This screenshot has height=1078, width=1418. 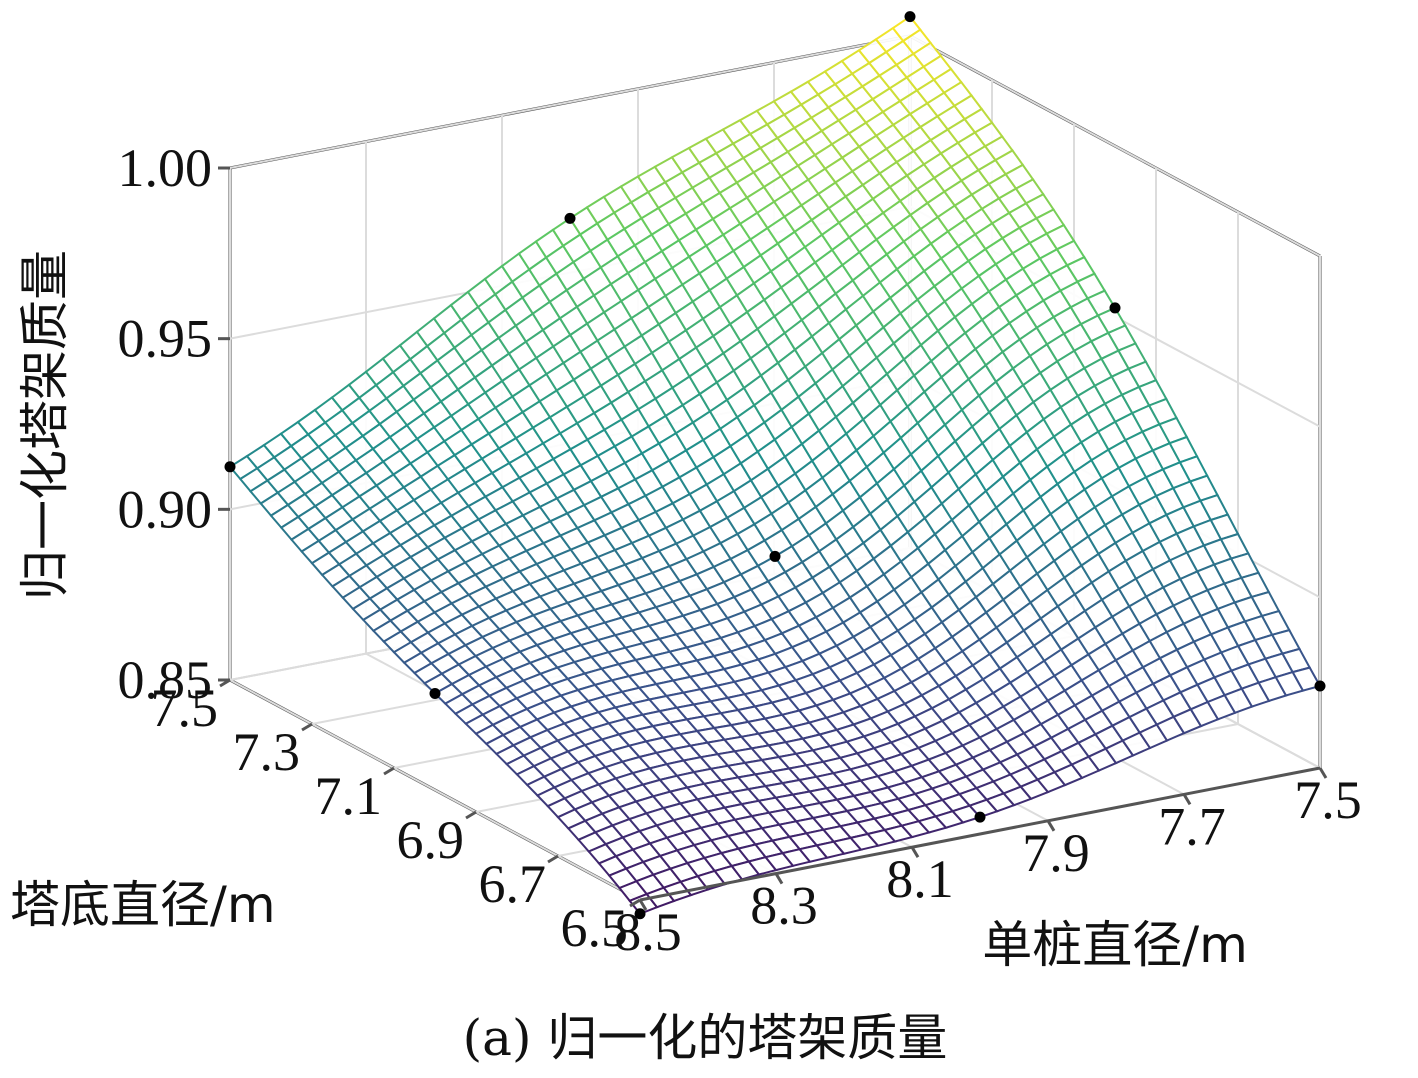 What do you see at coordinates (165, 339) in the screenshot?
I see `z-tick-label: 0.95` at bounding box center [165, 339].